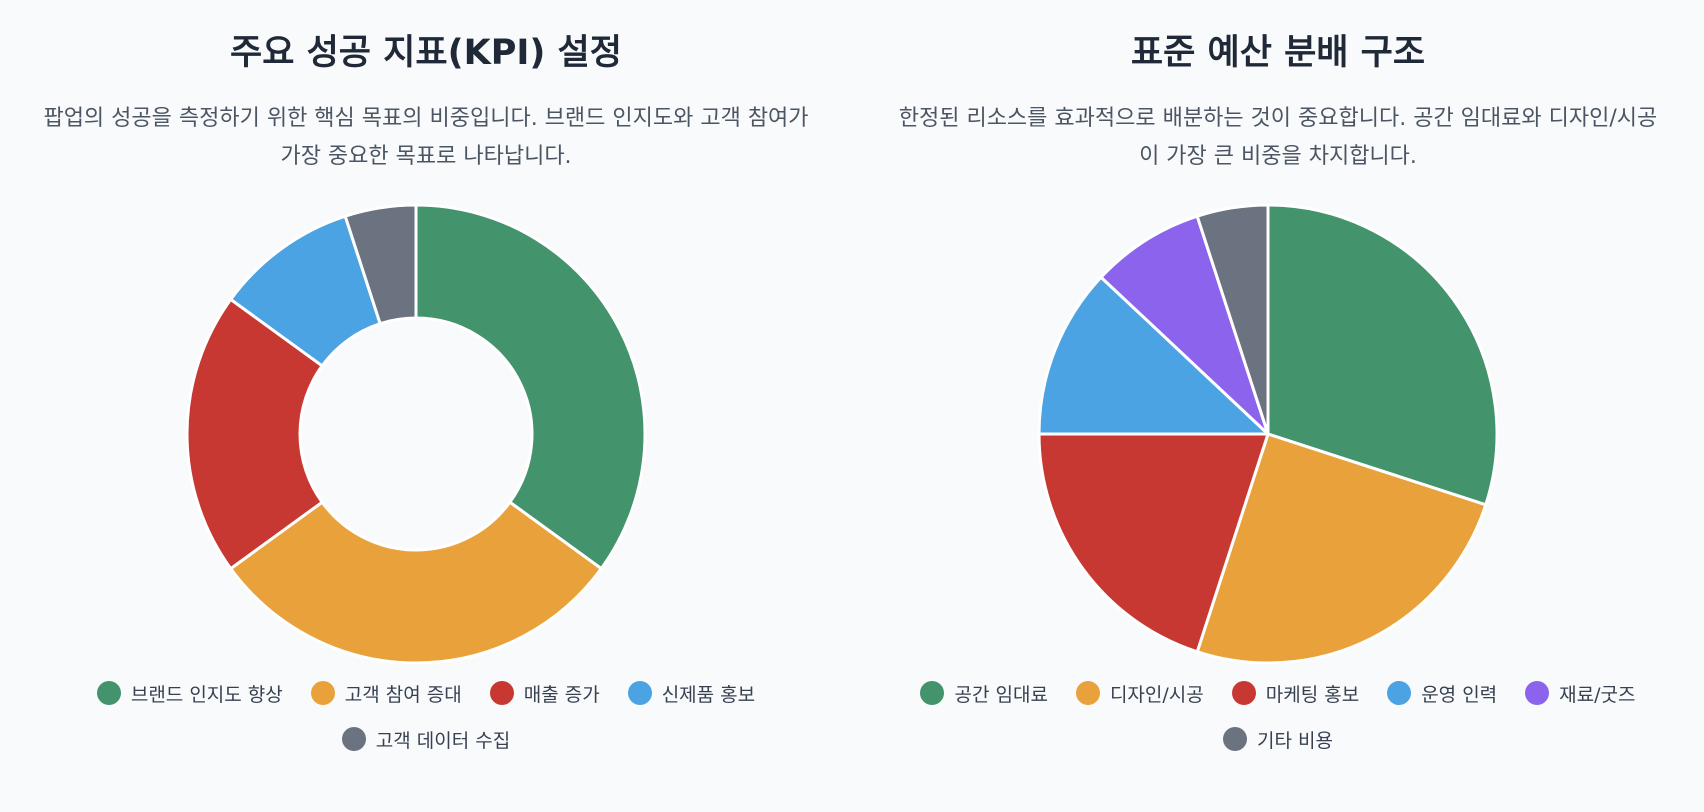  Describe the element at coordinates (206, 694) in the screenshot. I see `legend-label: 브랜드 인지도 향상` at that location.